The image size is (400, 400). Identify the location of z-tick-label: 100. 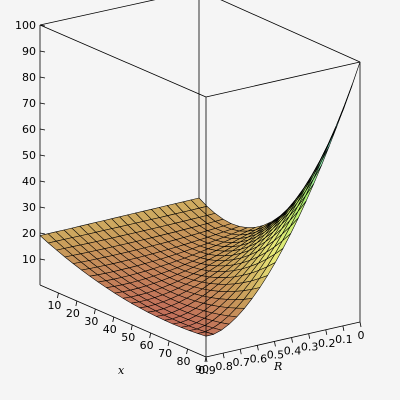
(25, 25).